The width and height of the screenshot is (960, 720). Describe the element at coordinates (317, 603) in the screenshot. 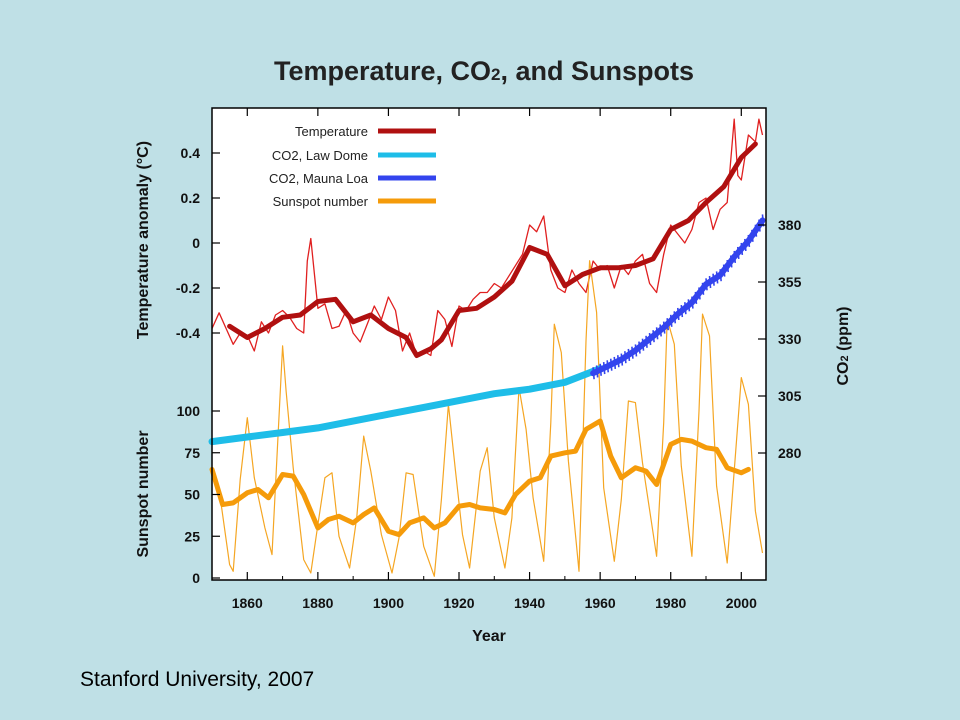

I see `x-tick-label: 1880` at that location.